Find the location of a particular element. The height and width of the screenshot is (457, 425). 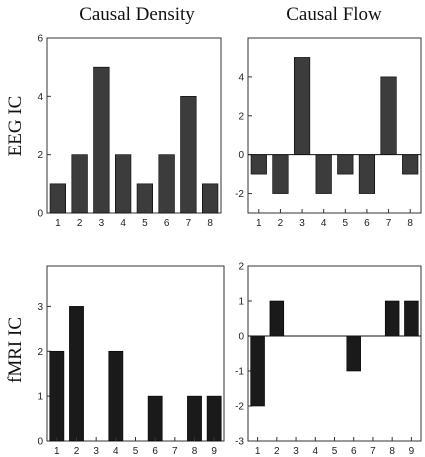

row-title-fmri-ic: fMRI IC is located at coordinates (15, 350).